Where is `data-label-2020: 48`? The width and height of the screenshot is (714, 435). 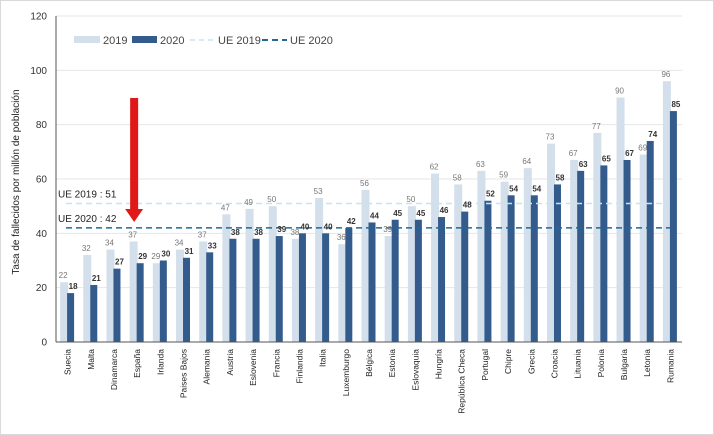
data-label-2020: 48 is located at coordinates (467, 205).